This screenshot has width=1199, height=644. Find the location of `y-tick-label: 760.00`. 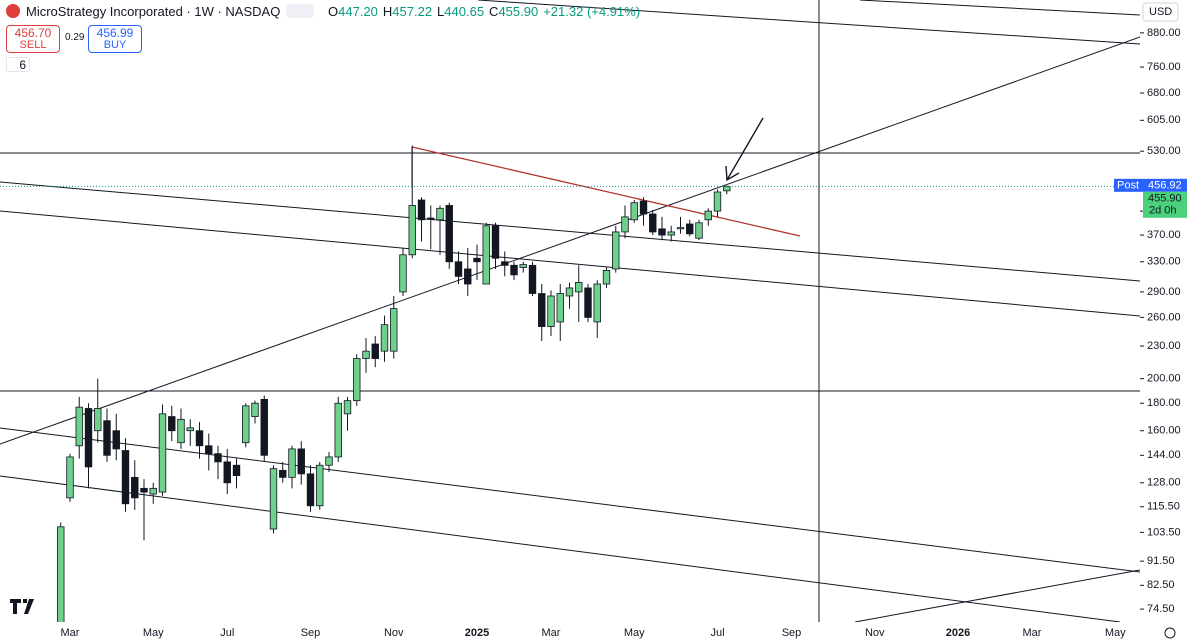

y-tick-label: 760.00 is located at coordinates (1164, 67).